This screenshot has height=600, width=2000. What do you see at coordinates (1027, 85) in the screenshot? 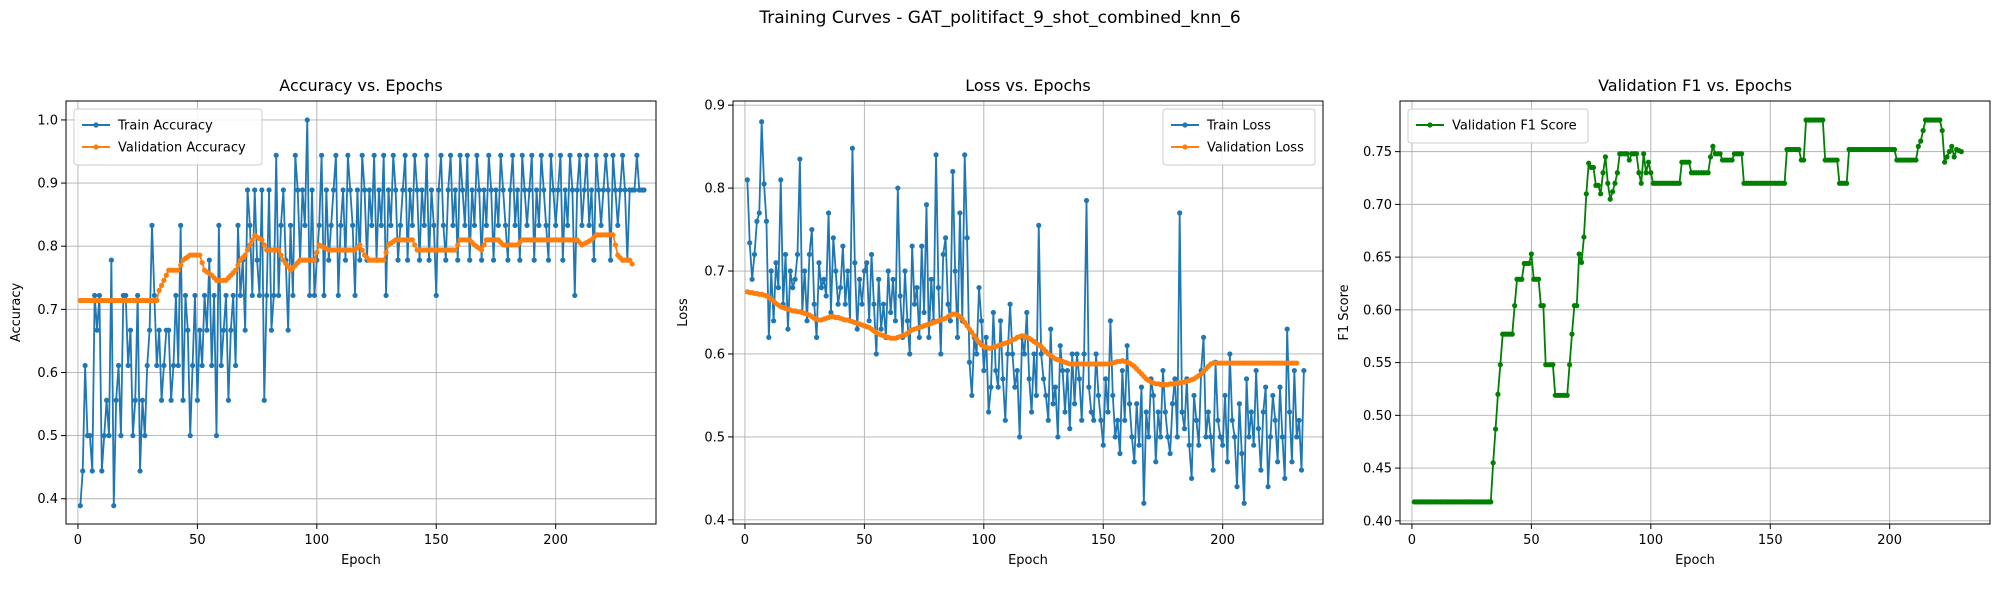
I see `chart-title: Loss vs. Epochs` at bounding box center [1027, 85].